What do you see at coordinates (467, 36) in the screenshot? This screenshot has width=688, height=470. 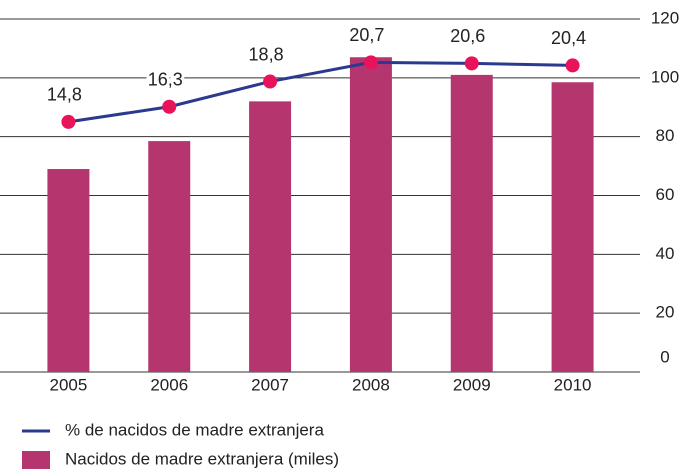 I see `value-label: 20,6` at bounding box center [467, 36].